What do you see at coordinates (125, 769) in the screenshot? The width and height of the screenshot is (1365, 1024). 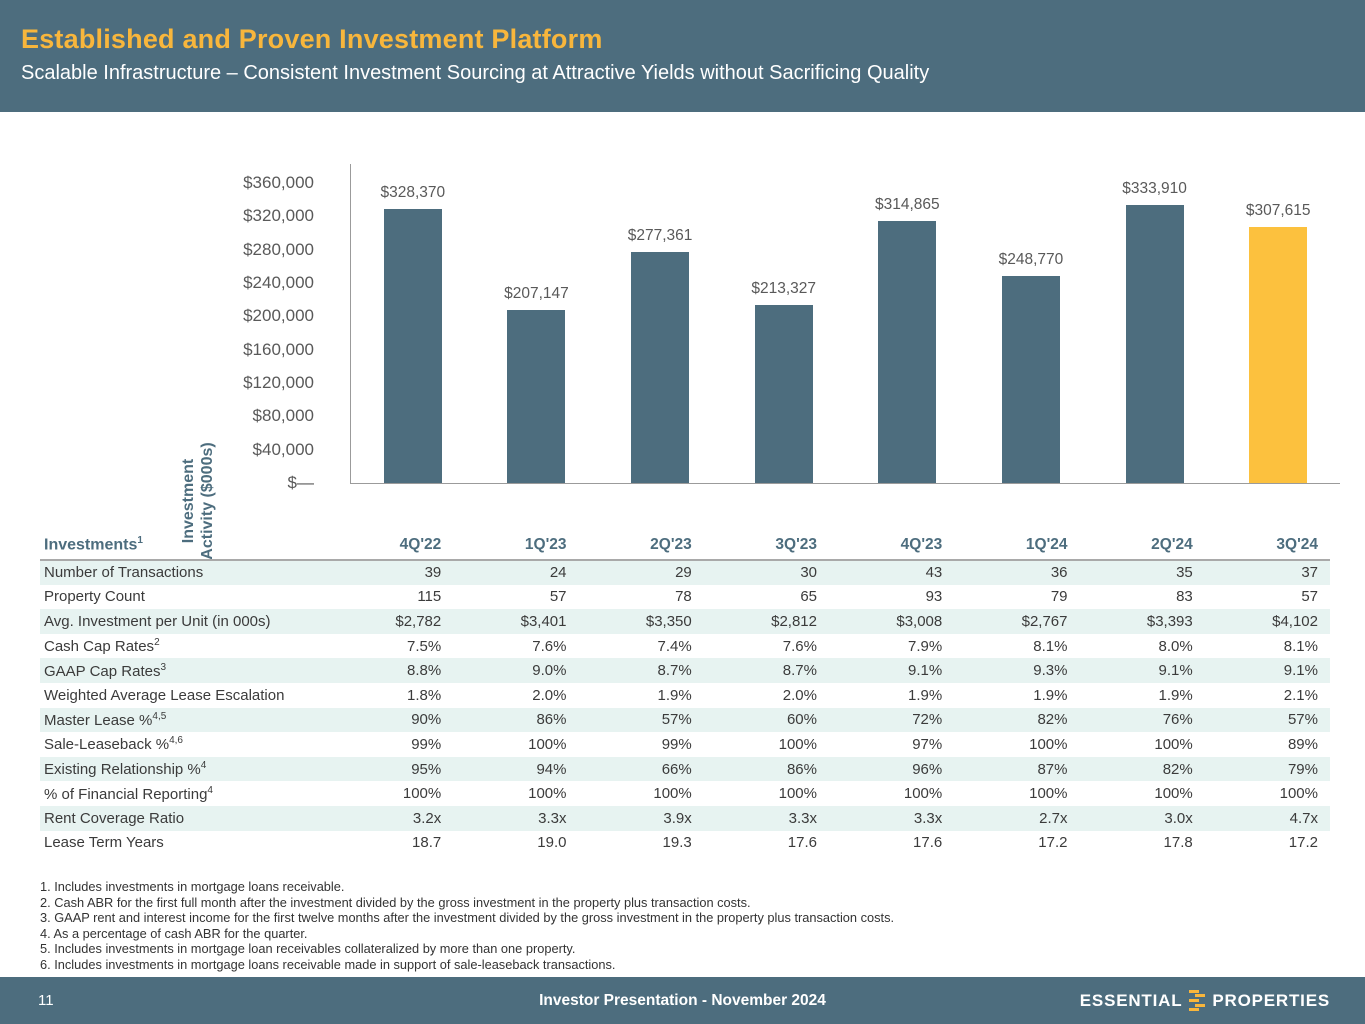 I see `row-label: Existing Relationship %4` at bounding box center [125, 769].